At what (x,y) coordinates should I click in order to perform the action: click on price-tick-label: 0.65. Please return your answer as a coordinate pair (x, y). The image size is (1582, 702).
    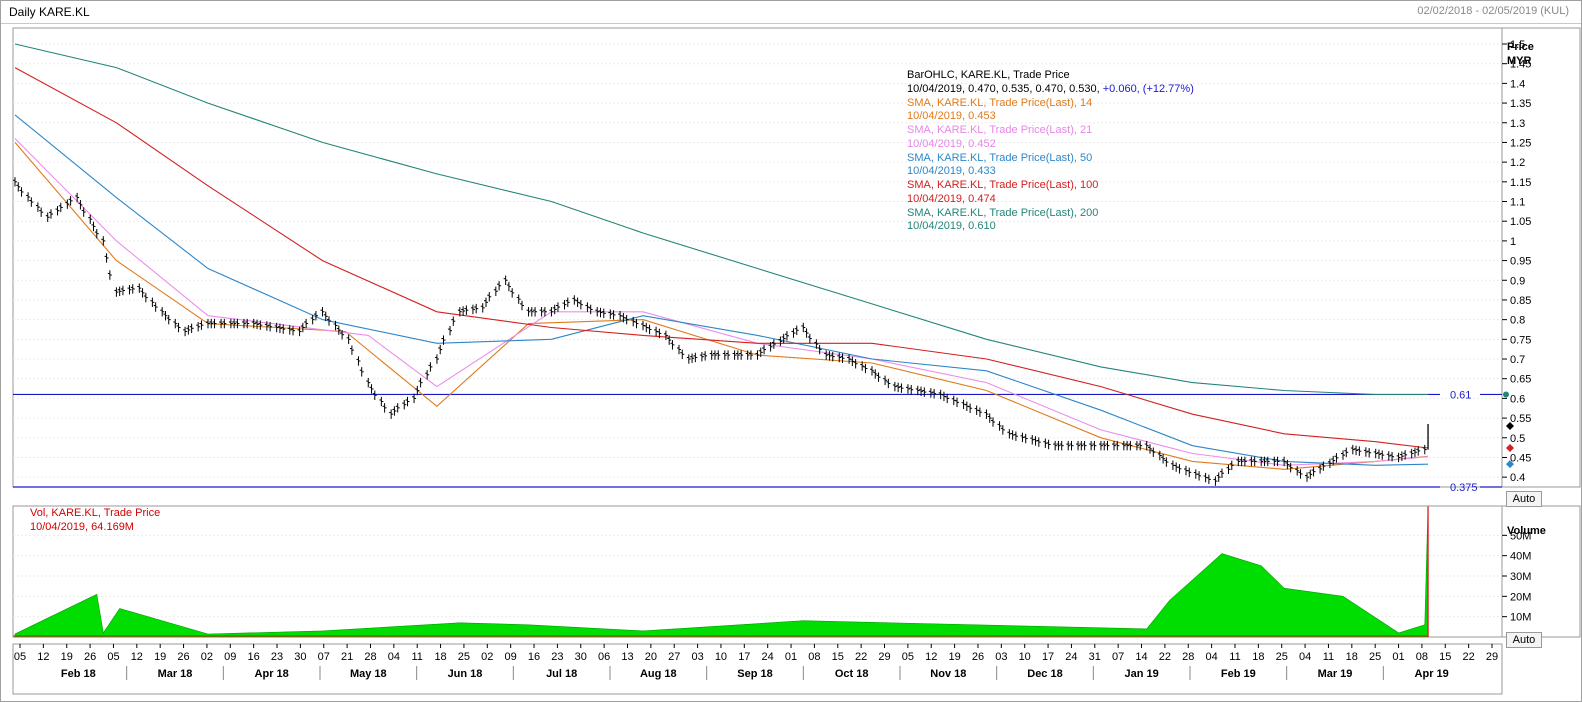
    Looking at the image, I should click on (1520, 380).